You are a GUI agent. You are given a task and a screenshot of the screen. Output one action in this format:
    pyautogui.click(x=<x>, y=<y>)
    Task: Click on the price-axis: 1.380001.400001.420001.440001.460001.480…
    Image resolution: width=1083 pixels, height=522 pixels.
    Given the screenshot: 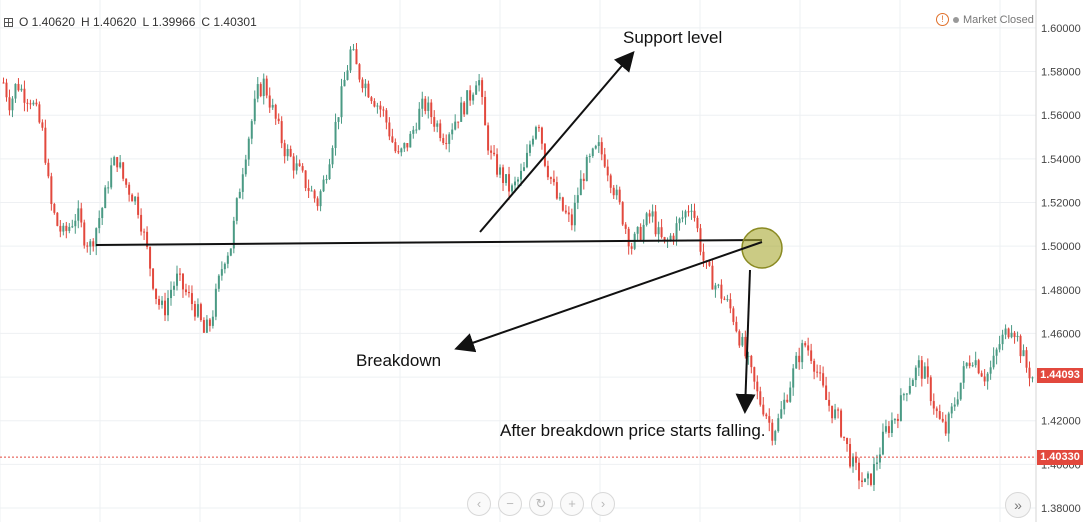 What is the action you would take?
    pyautogui.click(x=1059, y=261)
    